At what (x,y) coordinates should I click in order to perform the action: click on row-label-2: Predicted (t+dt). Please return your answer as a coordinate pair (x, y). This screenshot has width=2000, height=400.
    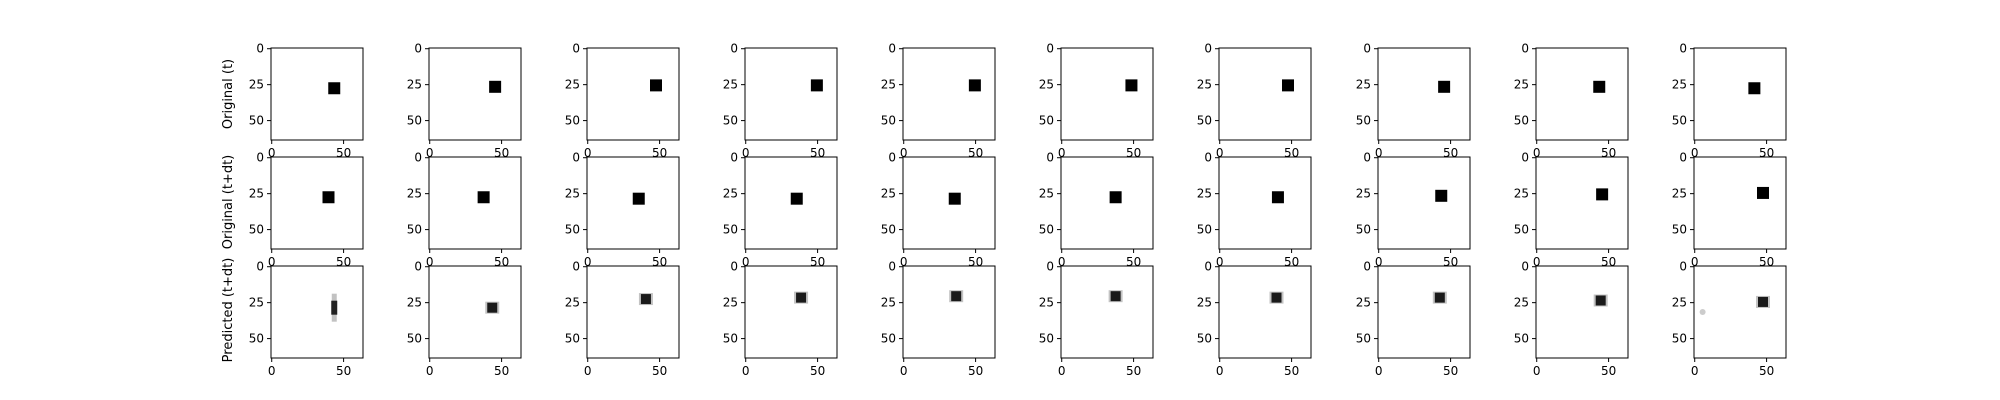
    Looking at the image, I should click on (228, 310).